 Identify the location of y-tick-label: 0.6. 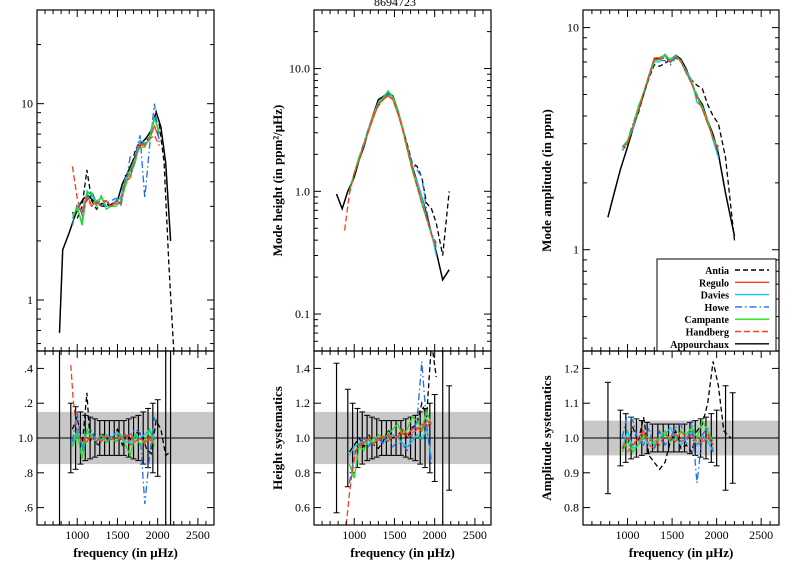
(302, 508).